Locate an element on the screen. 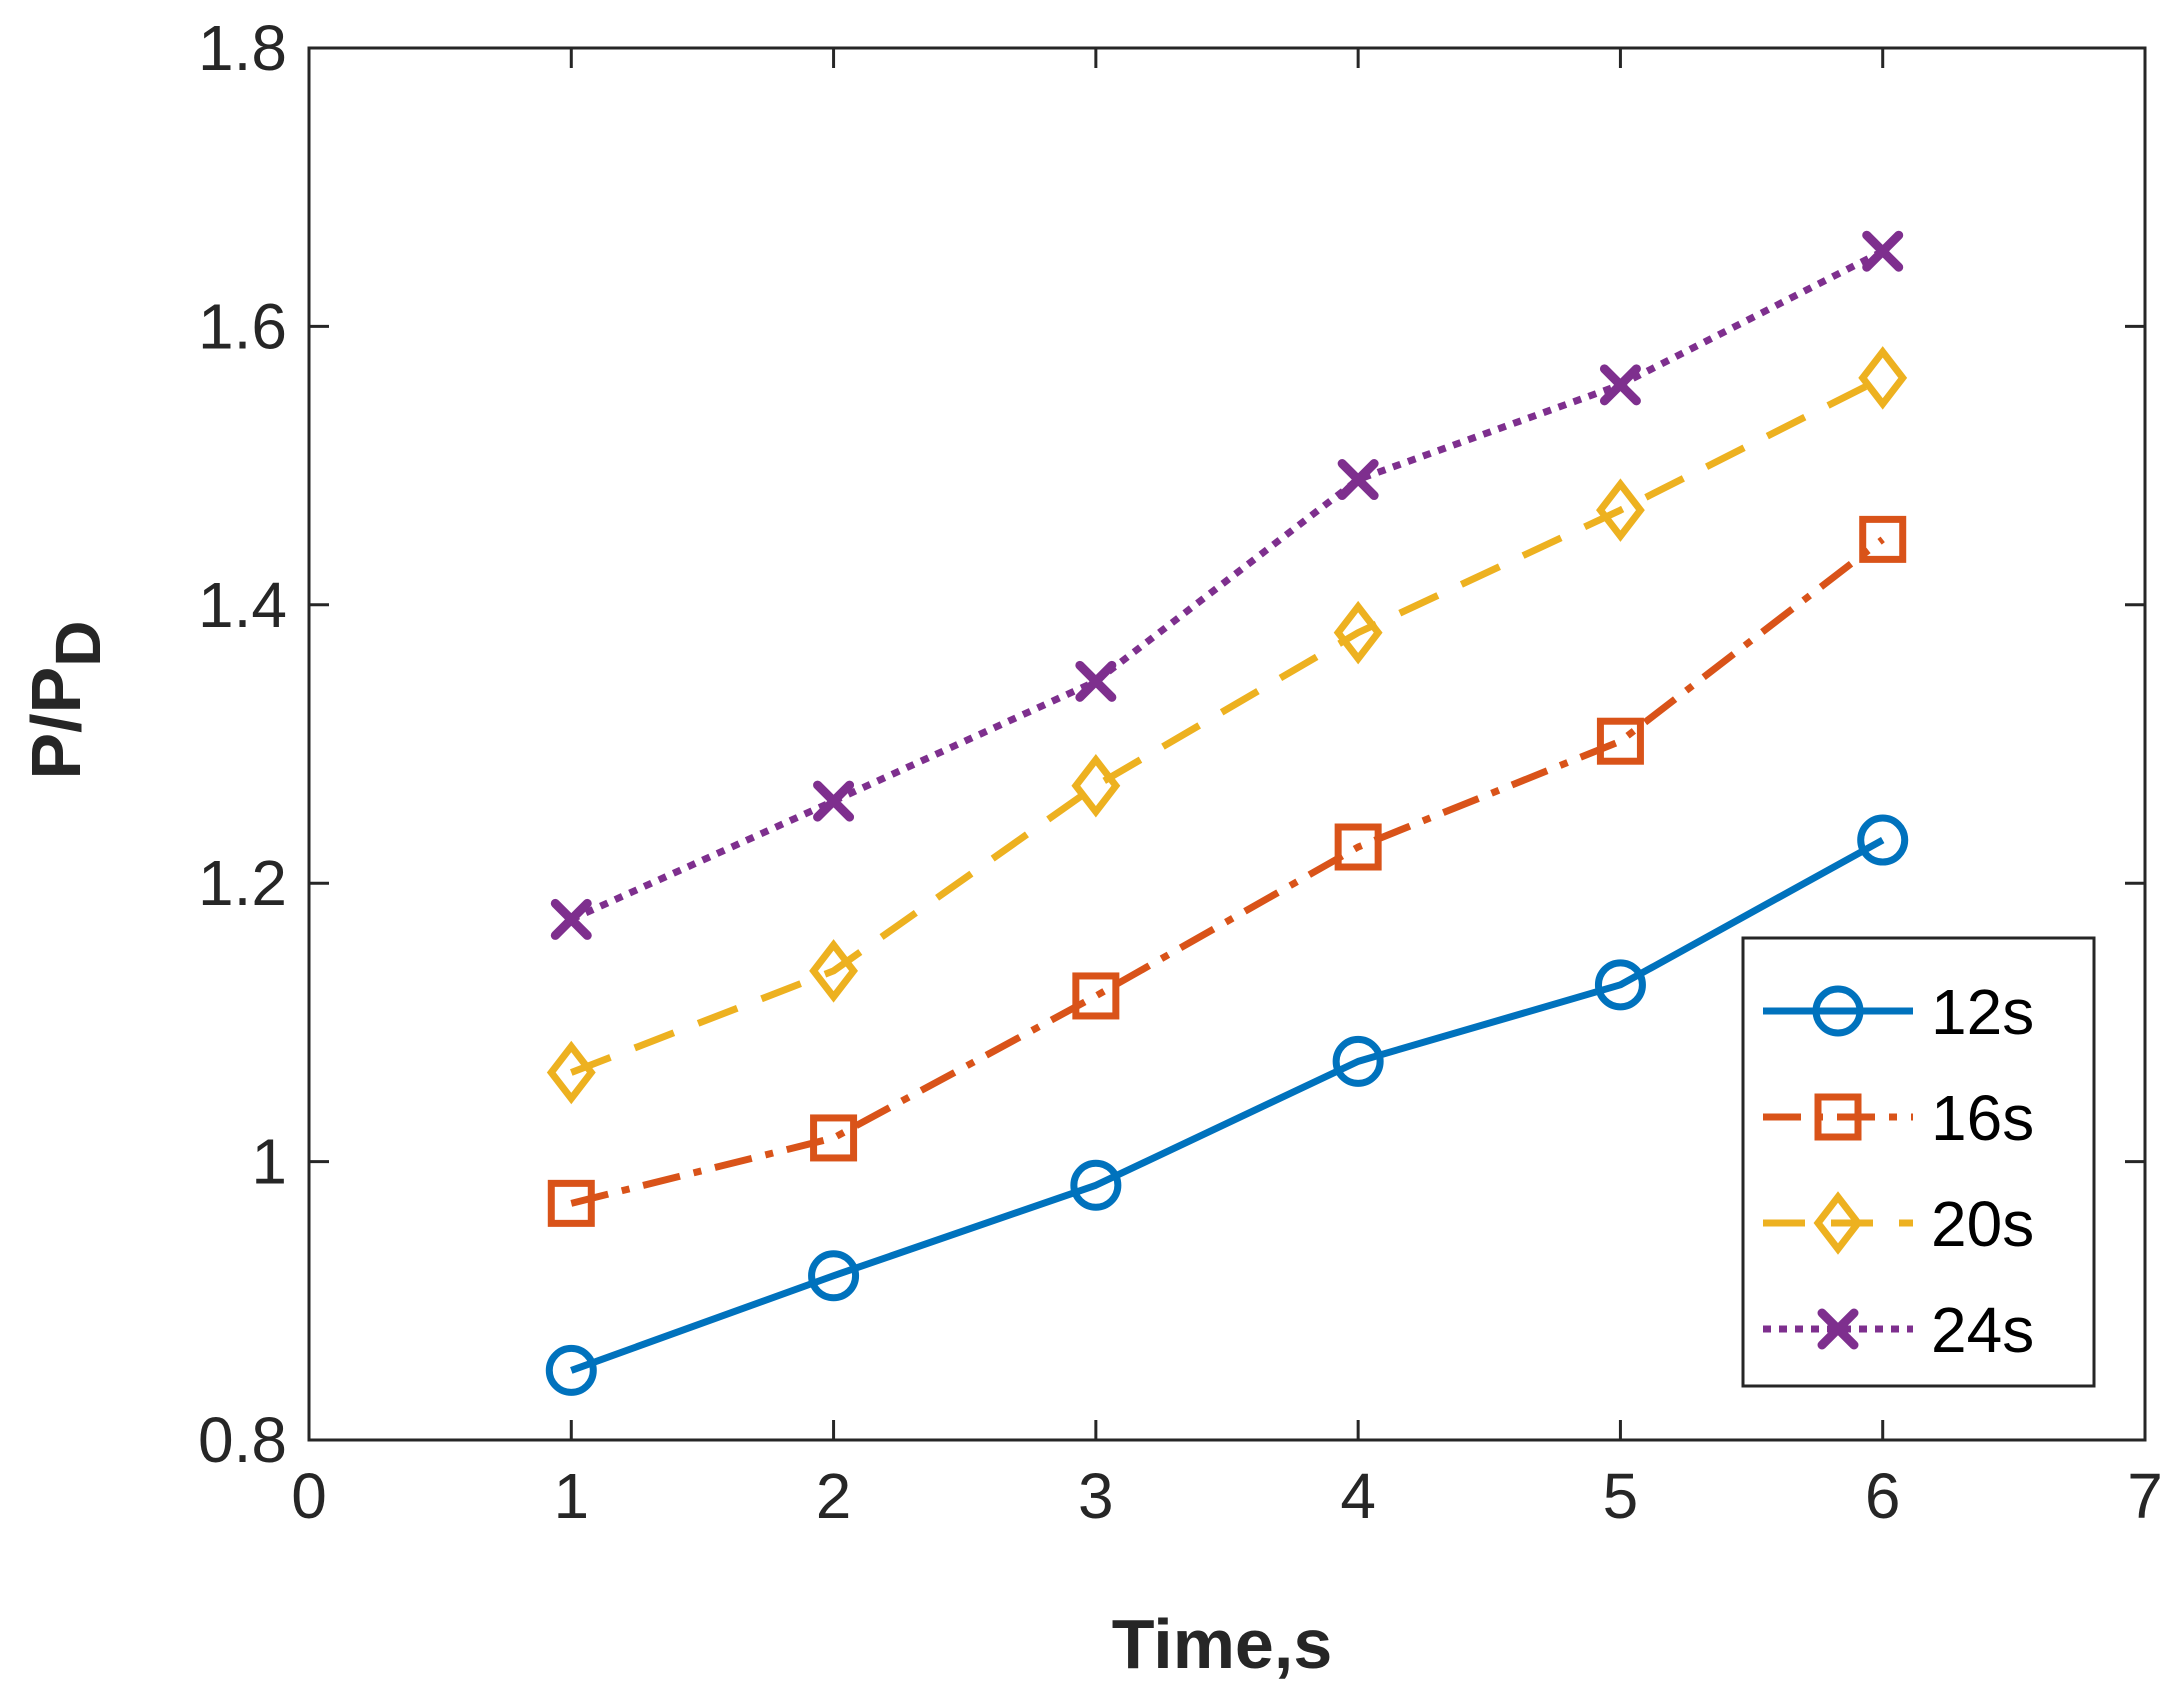 The width and height of the screenshot is (2176, 1689). x-axis-title: Time,s is located at coordinates (1222, 1644).